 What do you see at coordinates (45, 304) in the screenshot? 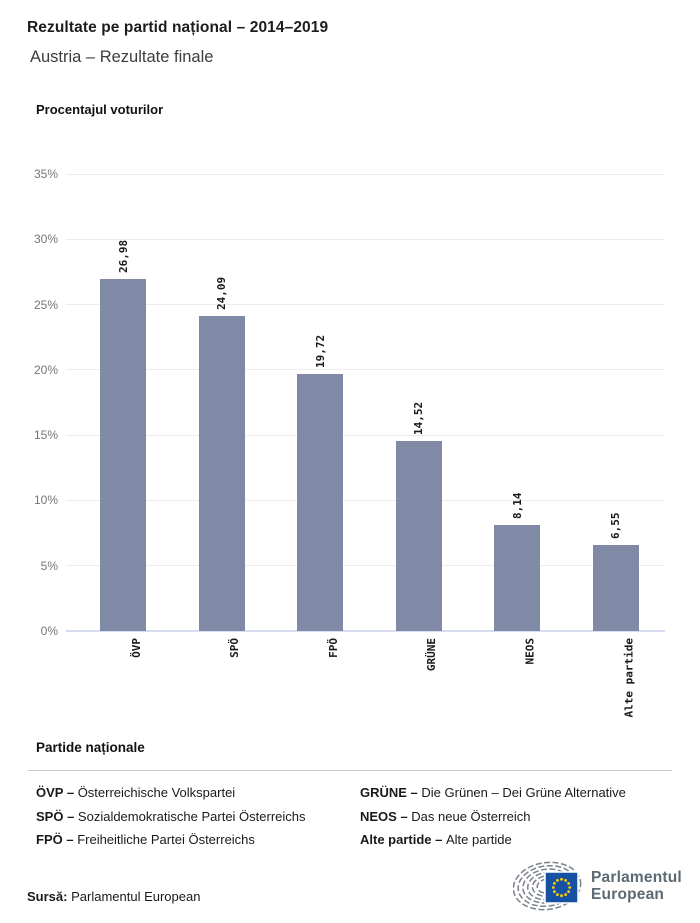
I see `y-tick-label: 25%` at bounding box center [45, 304].